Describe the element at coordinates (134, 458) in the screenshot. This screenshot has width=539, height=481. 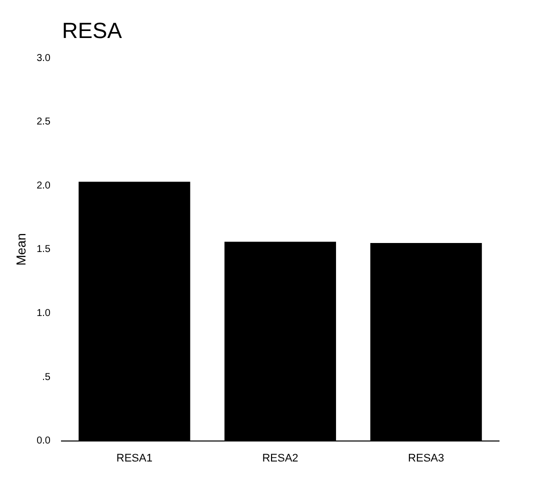
I see `x-tick-label: RESA1` at that location.